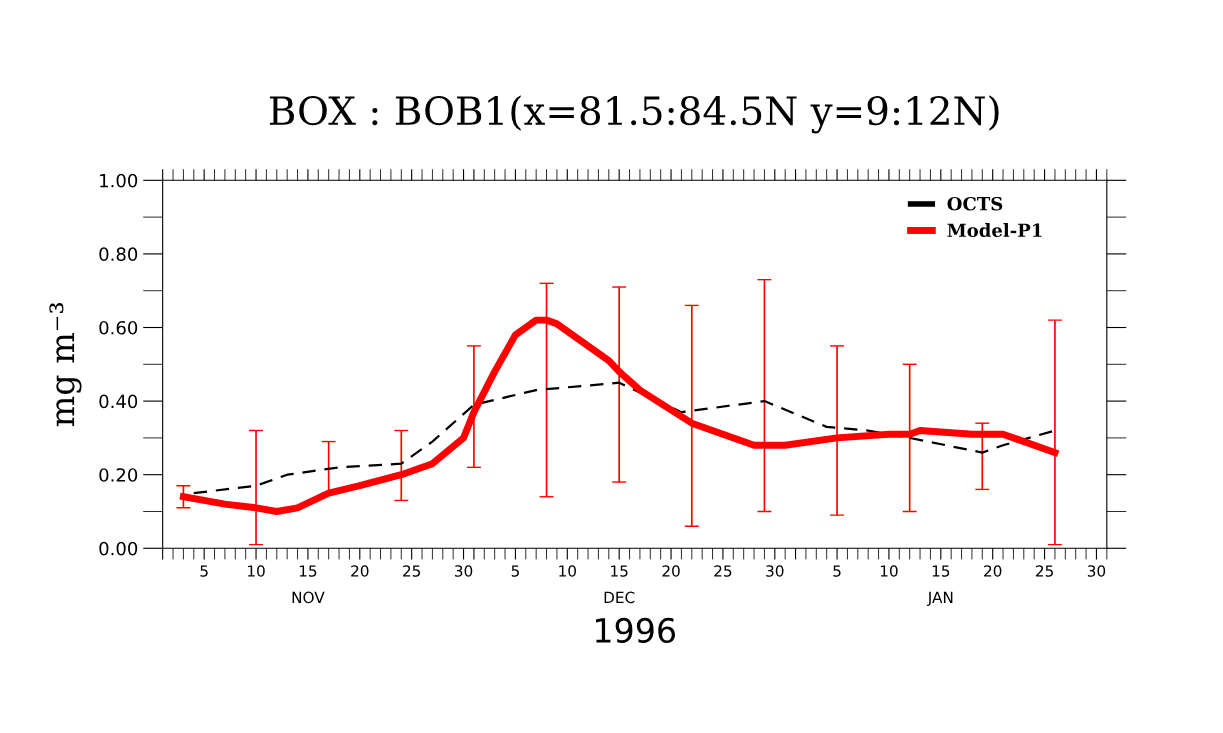  What do you see at coordinates (994, 230) in the screenshot?
I see `legend-label: Model-P1` at bounding box center [994, 230].